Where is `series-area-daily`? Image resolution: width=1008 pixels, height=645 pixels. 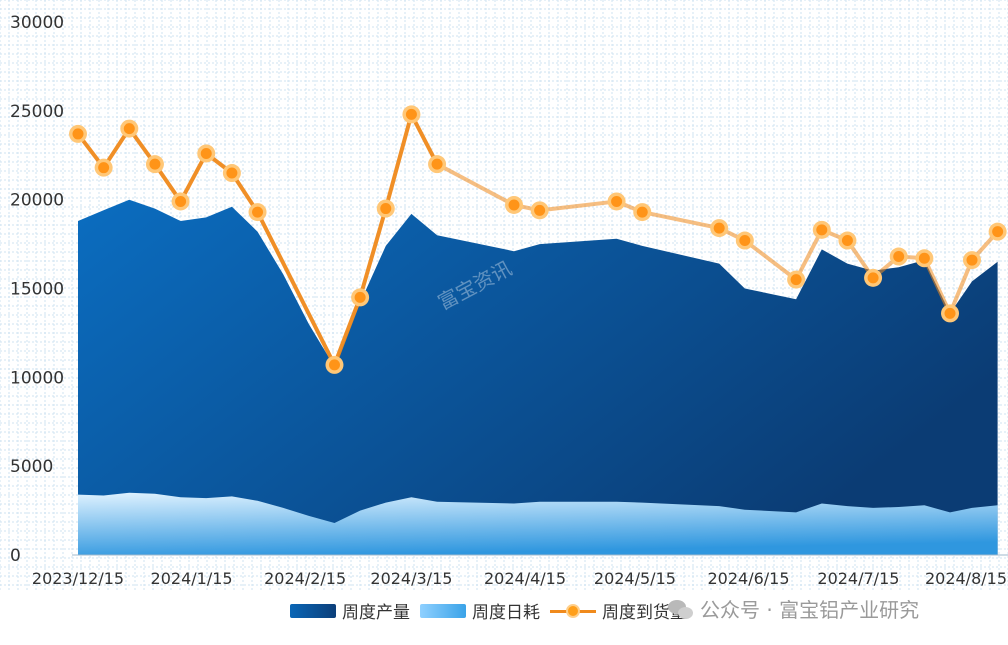 series-area-daily is located at coordinates (538, 523).